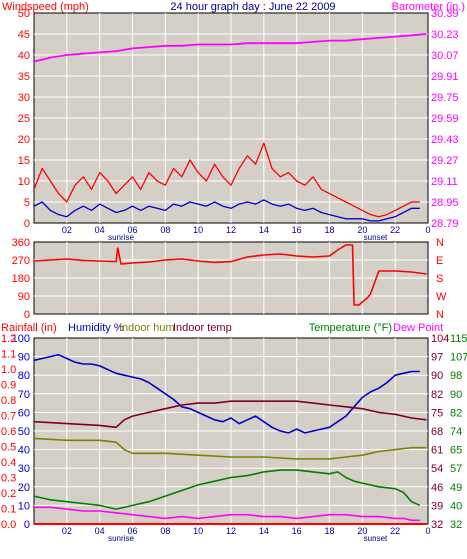 The height and width of the screenshot is (559, 467). I want to click on direction-tick-label: 0, so click(27, 315).